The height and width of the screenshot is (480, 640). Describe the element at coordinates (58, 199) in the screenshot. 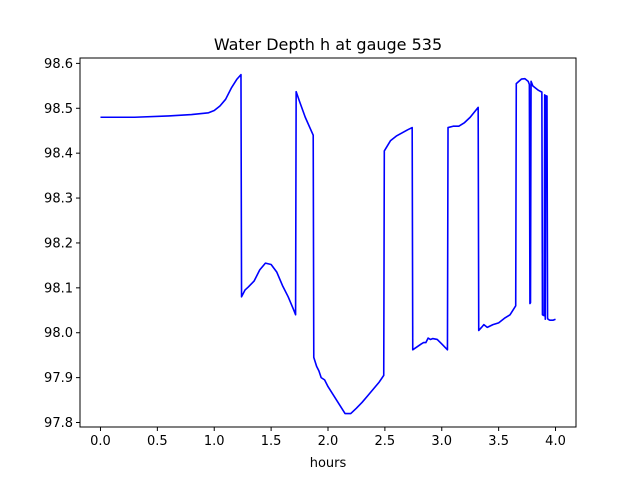

I see `y-tick-label: 98.3` at that location.